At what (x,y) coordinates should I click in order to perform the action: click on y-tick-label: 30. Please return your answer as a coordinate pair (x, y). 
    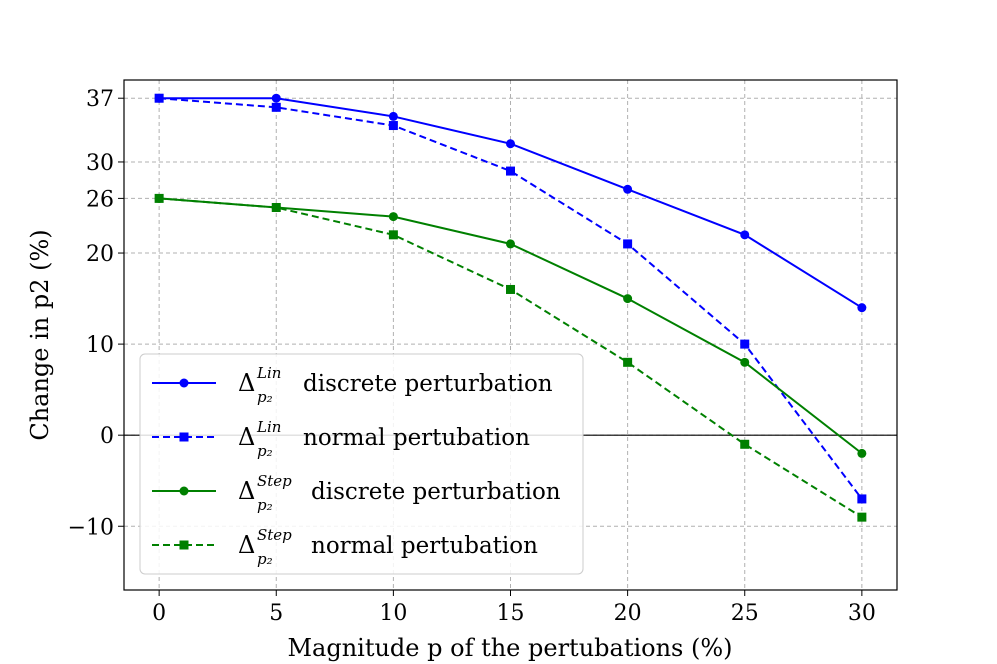
    Looking at the image, I should click on (100, 163).